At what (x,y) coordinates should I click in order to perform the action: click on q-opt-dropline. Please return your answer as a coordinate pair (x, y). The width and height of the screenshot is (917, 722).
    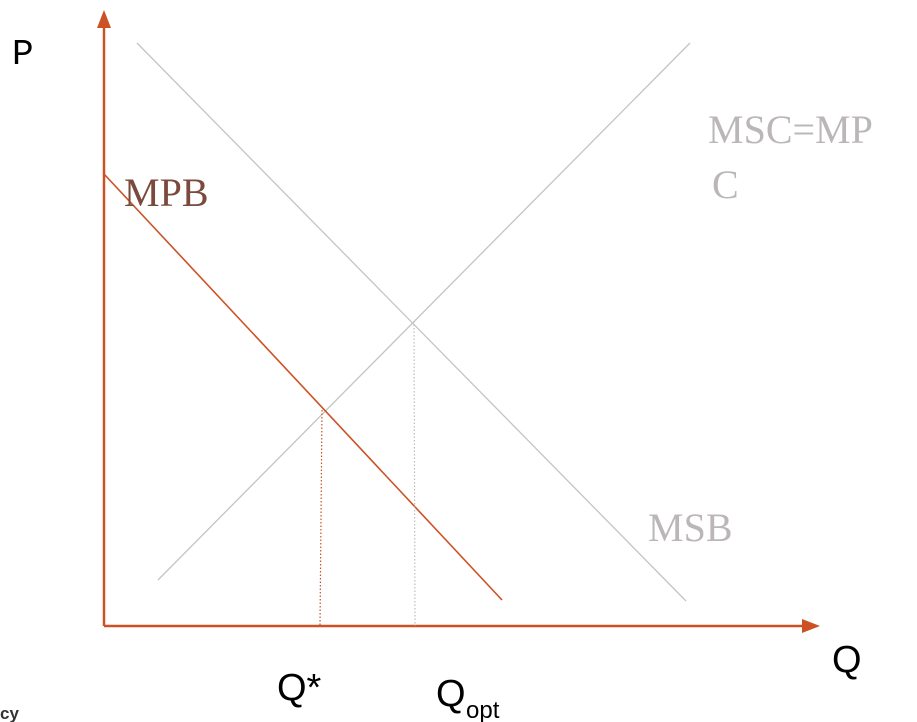
    Looking at the image, I should click on (414, 473).